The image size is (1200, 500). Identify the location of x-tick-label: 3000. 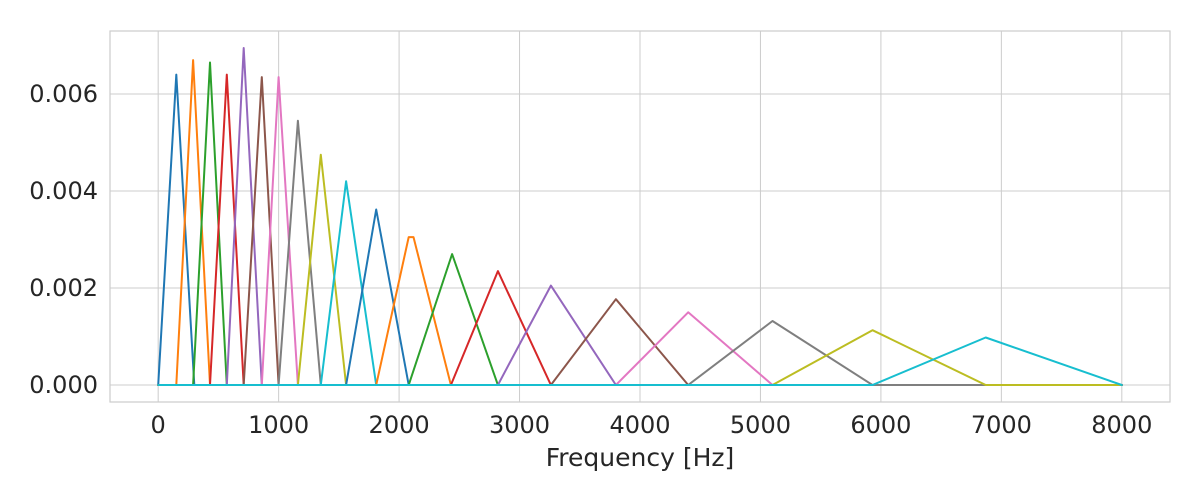
(519, 425).